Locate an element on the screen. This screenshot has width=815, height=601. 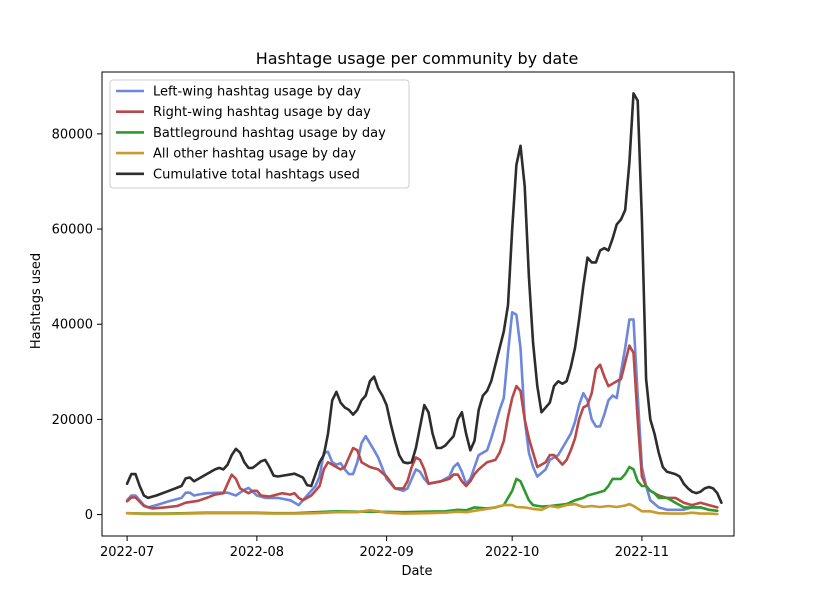
y-tick-label: 80000 is located at coordinates (72, 134).